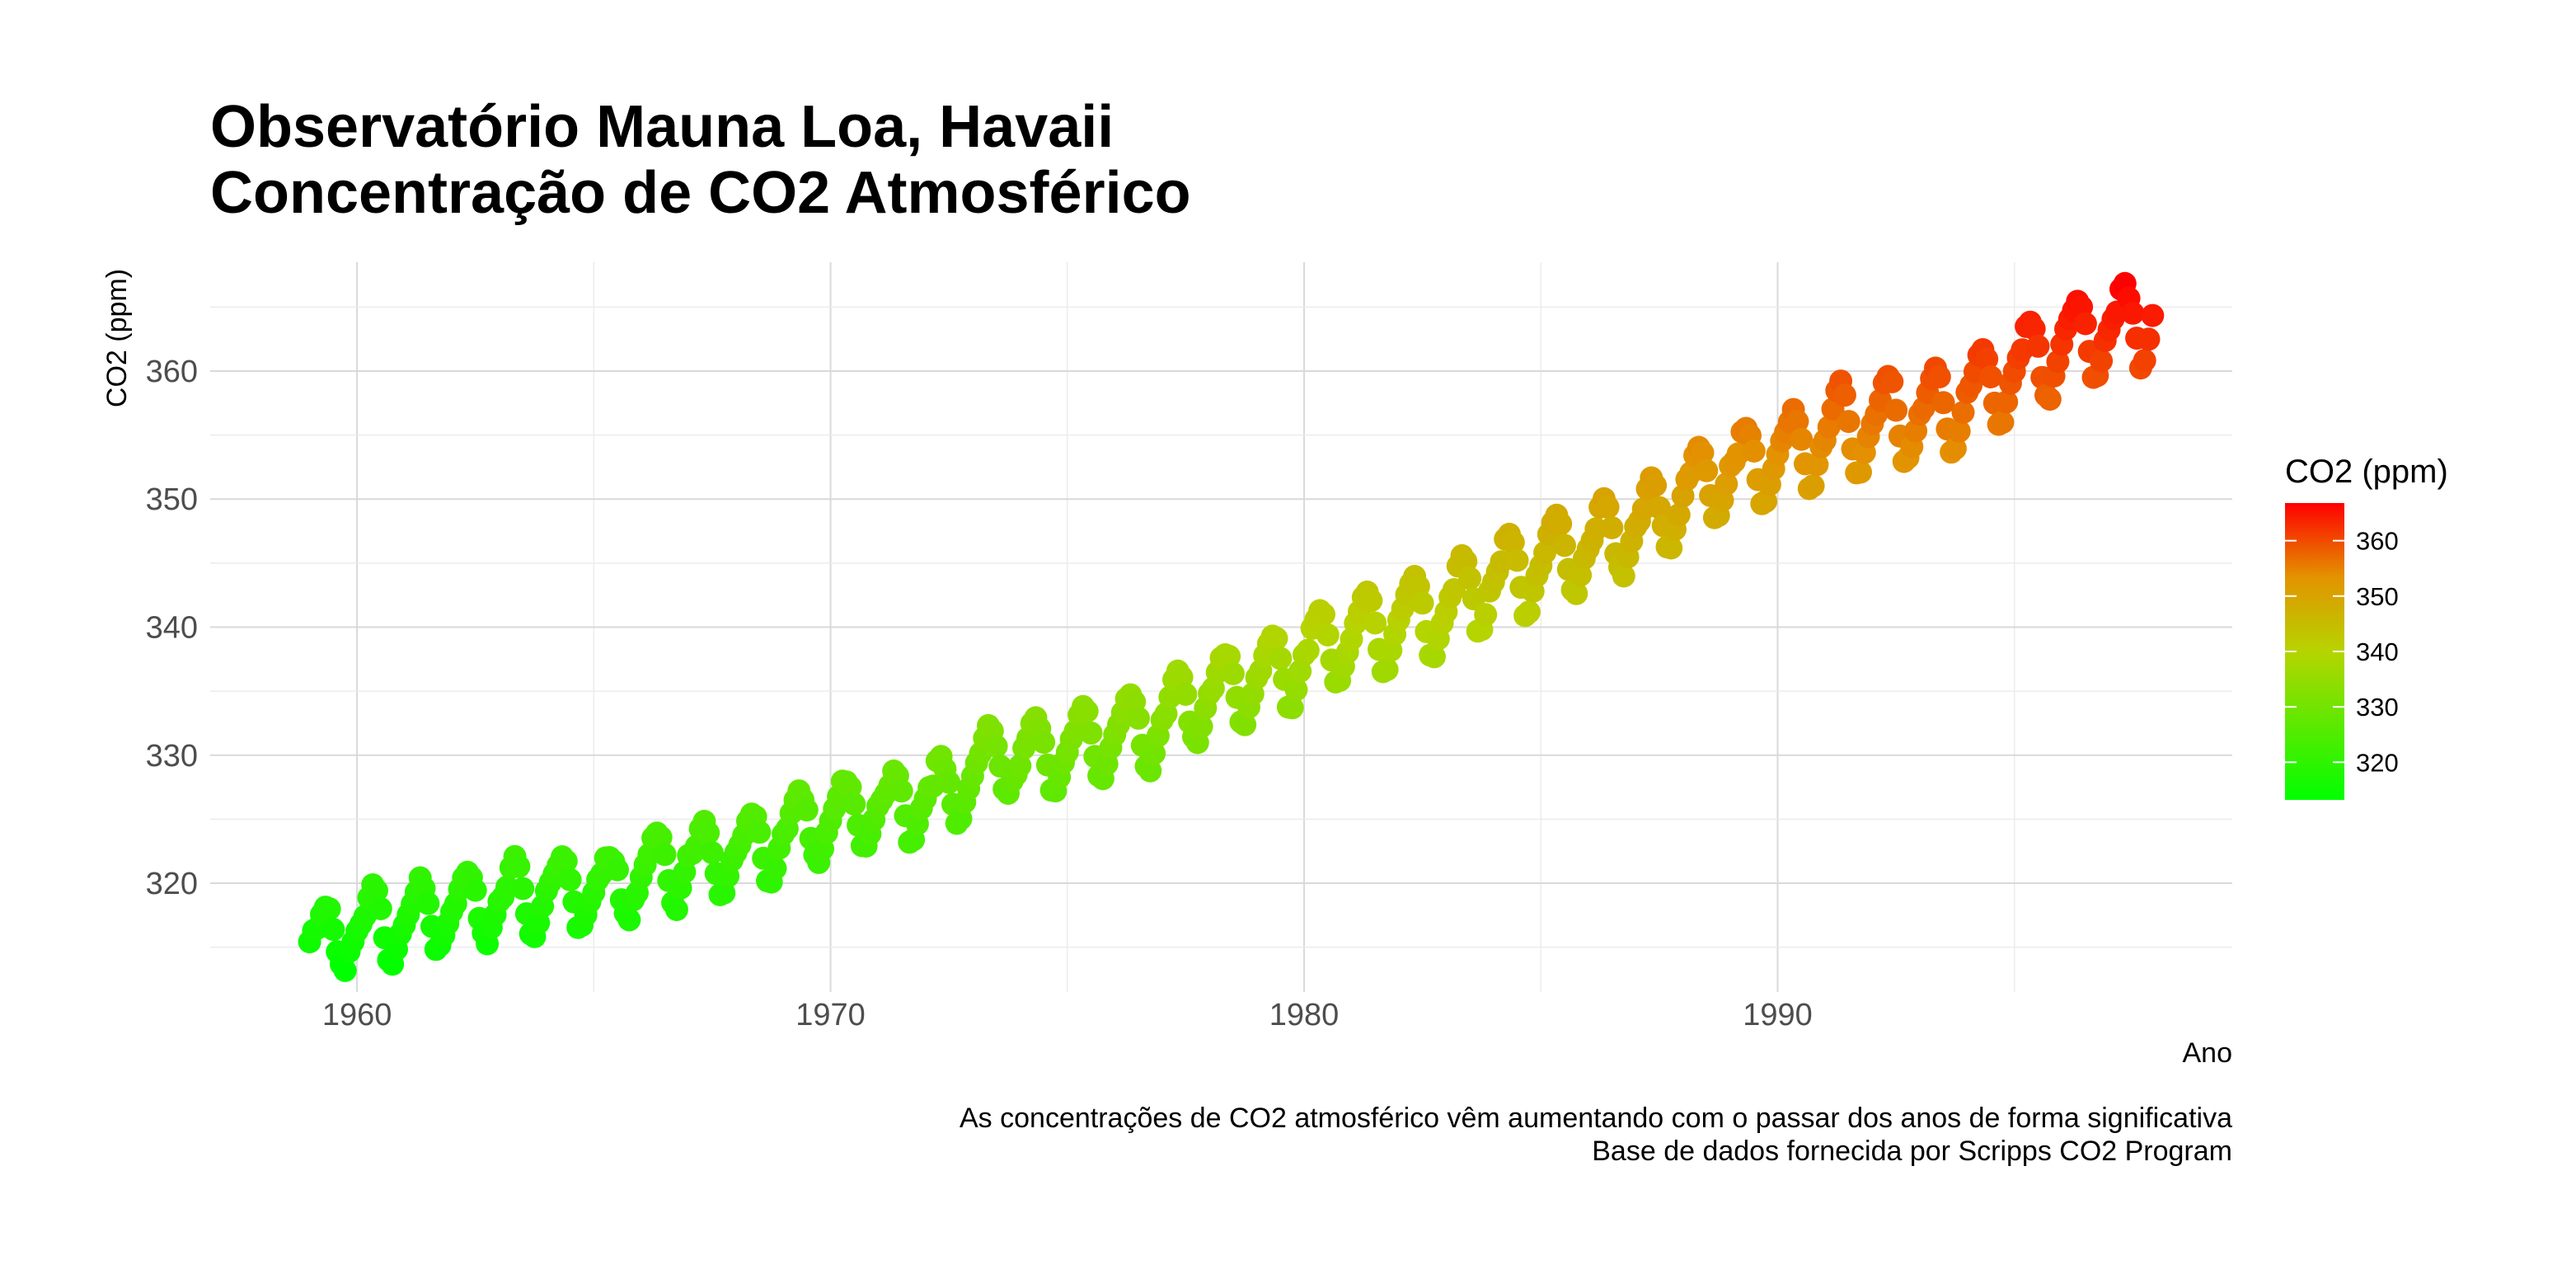 This screenshot has width=2576, height=1265. I want to click on y-tick-label: 330, so click(172, 756).